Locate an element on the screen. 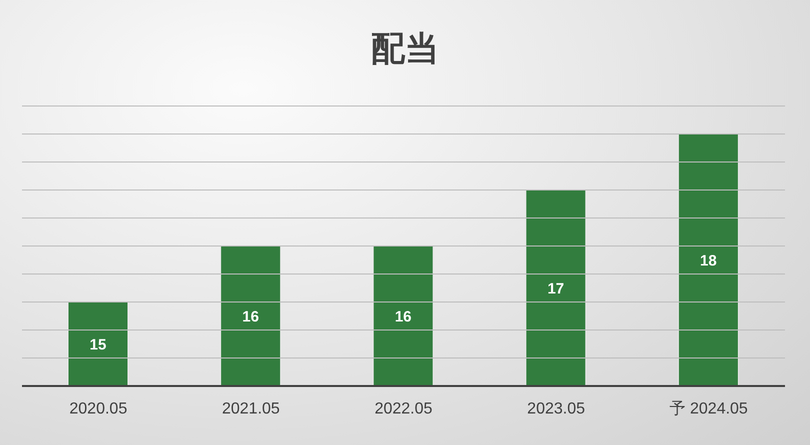  data-label: 17 is located at coordinates (555, 289).